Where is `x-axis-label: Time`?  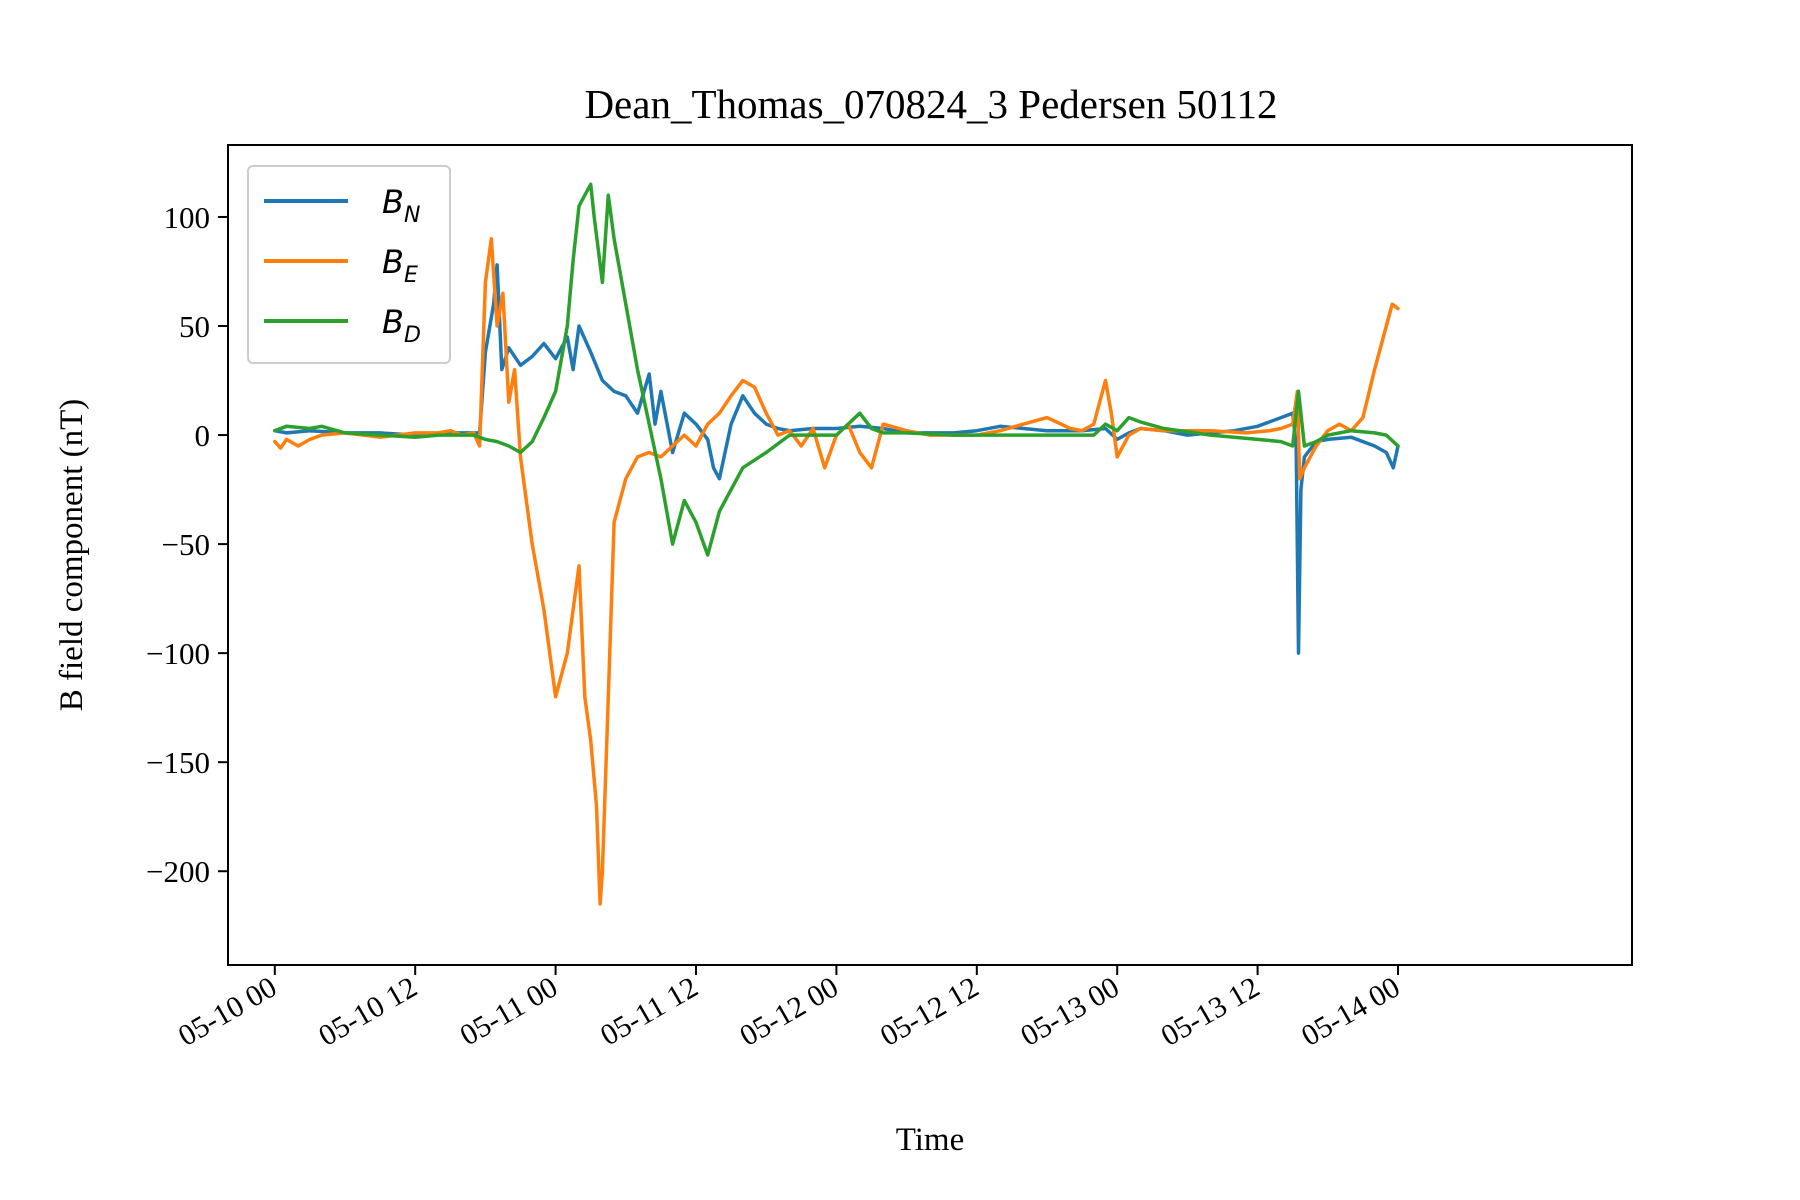 x-axis-label: Time is located at coordinates (930, 1140).